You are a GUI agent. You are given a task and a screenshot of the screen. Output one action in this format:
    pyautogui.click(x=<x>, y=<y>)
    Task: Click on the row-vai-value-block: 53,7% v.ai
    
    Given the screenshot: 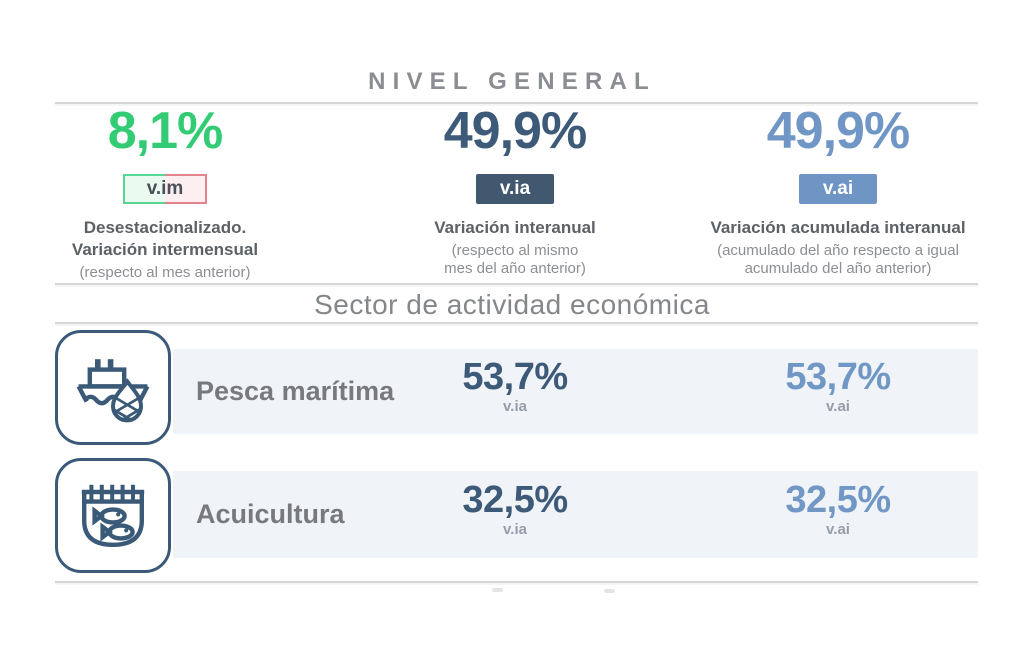 What is the action you would take?
    pyautogui.click(x=838, y=386)
    